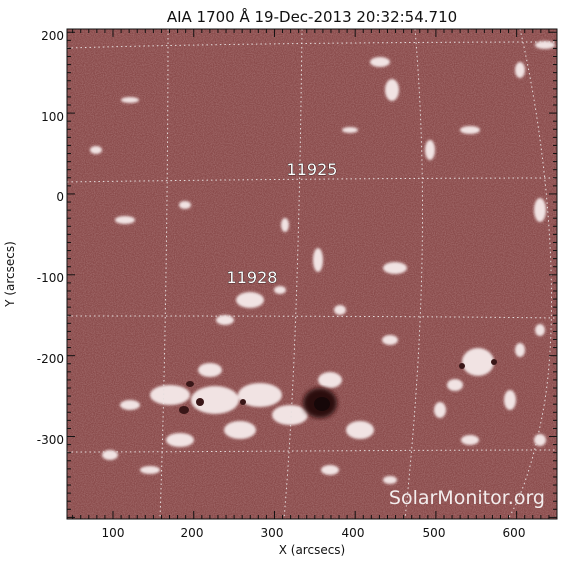  What do you see at coordinates (314, 533) in the screenshot?
I see `x-tick-labels: 100 200 300 400 500 600` at bounding box center [314, 533].